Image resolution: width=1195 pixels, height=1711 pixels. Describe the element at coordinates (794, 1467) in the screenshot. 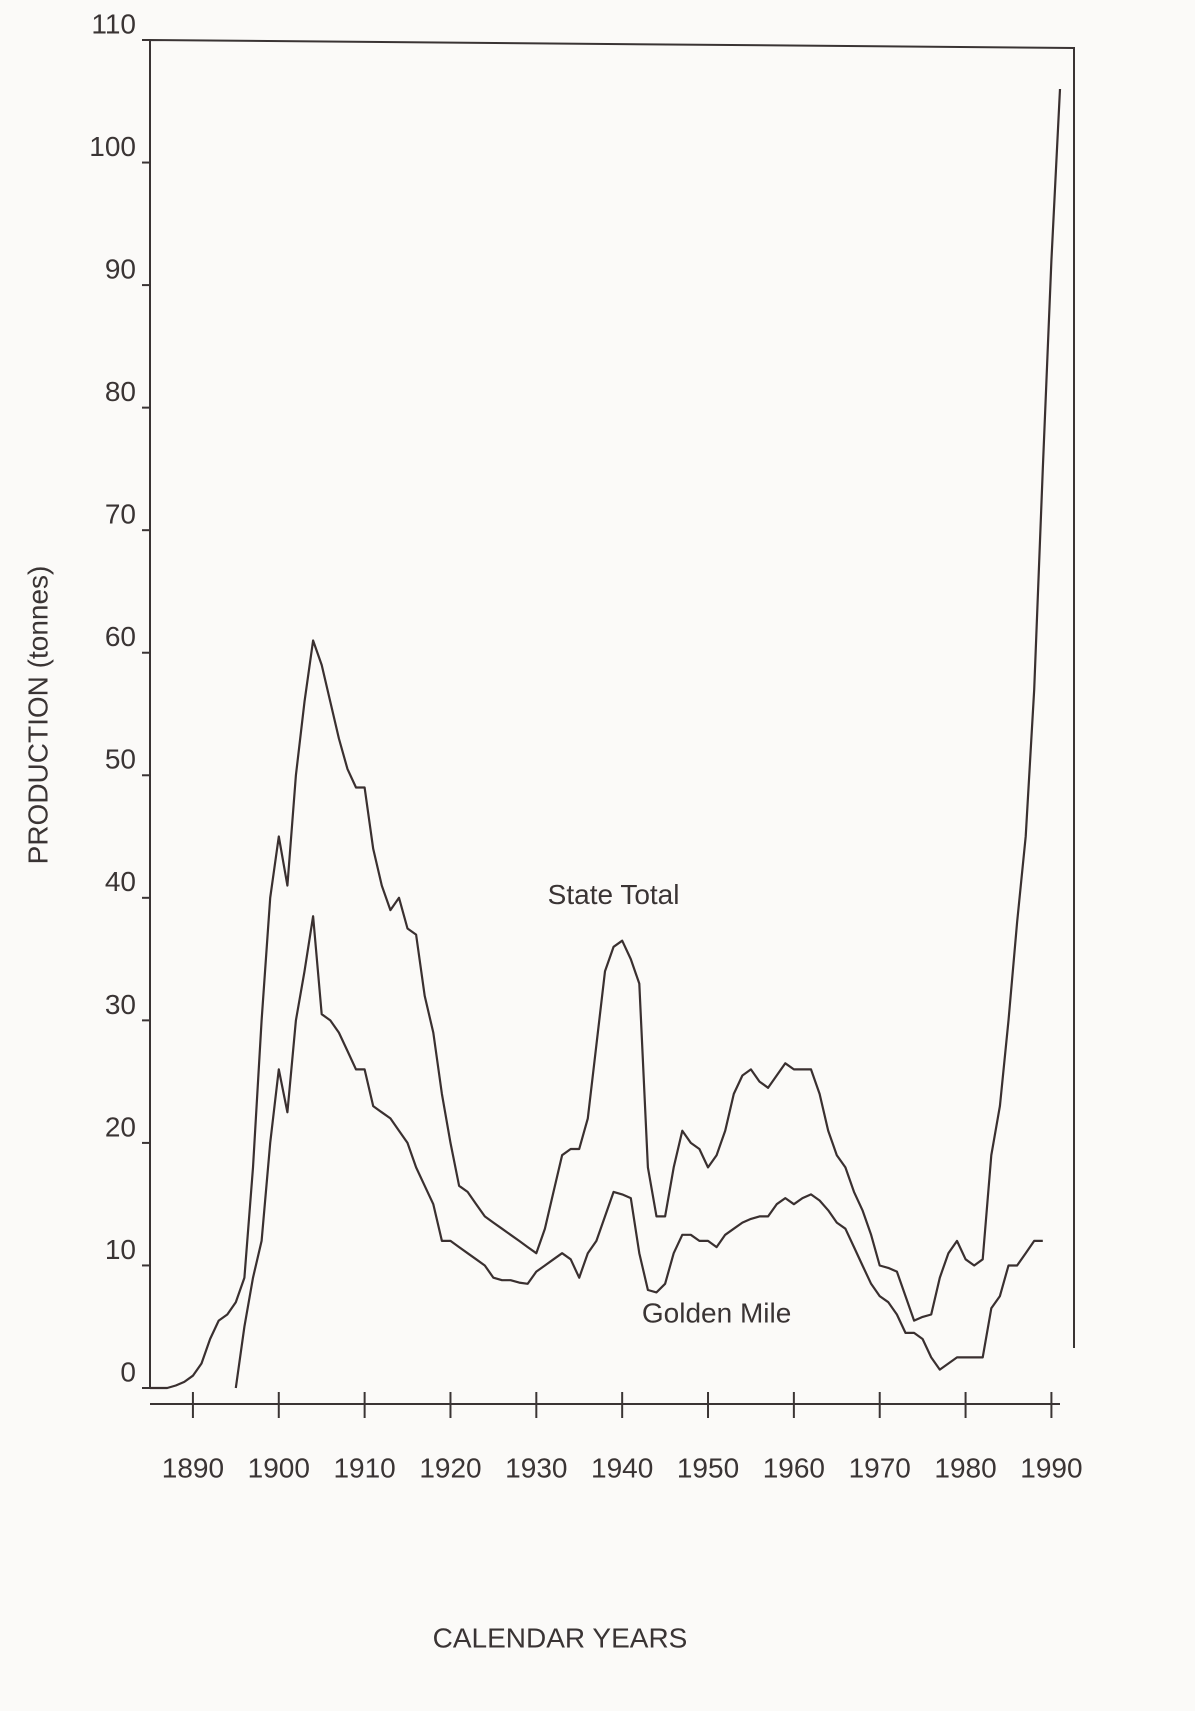

I see `x-tick-label: 1960` at that location.